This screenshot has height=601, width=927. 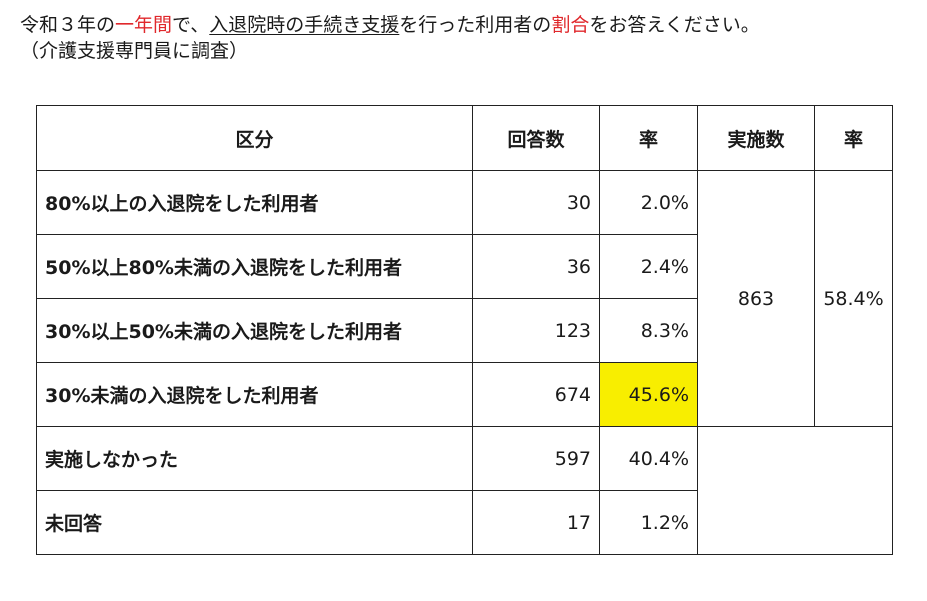 What do you see at coordinates (144, 25) in the screenshot?
I see `question-highlight-year: 一年間` at bounding box center [144, 25].